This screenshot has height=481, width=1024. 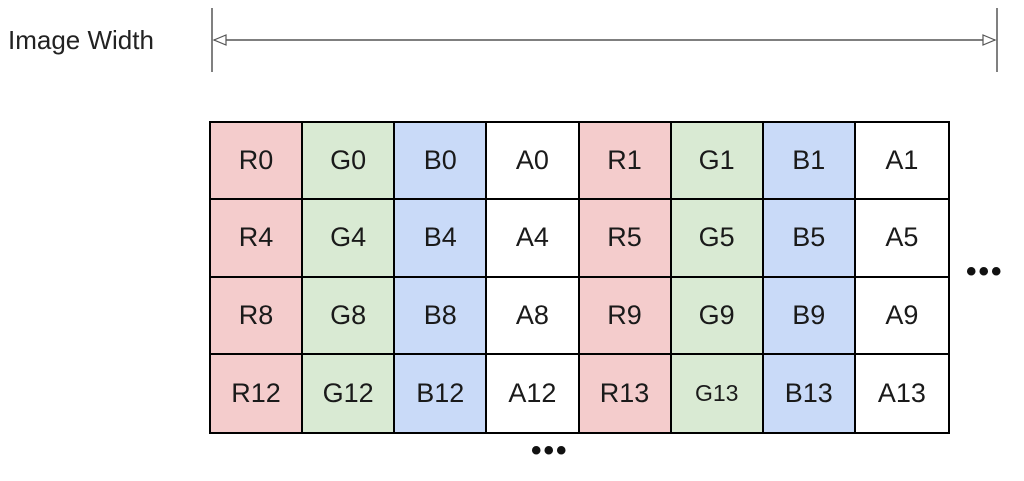 I want to click on pixel-cell-a0: A0, so click(x=533, y=162).